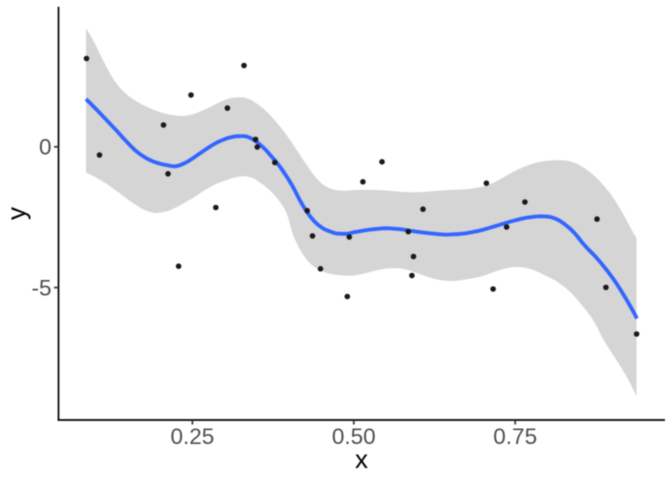 Image resolution: width=672 pixels, height=480 pixels. What do you see at coordinates (361, 459) in the screenshot?
I see `svg-text: x` at bounding box center [361, 459].